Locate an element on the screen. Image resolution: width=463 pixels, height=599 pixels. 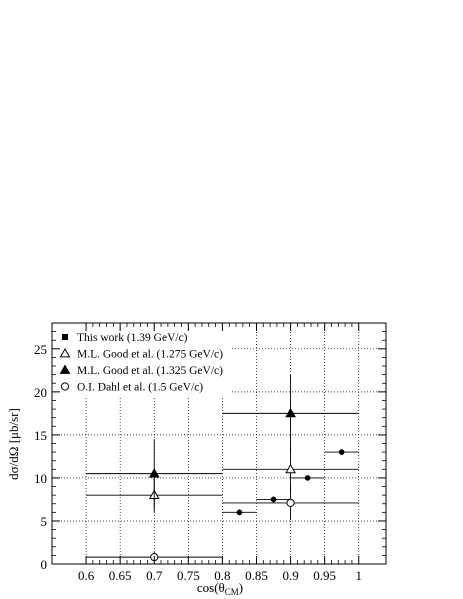
x-axis-label-main: cos(θ is located at coordinates (211, 587).